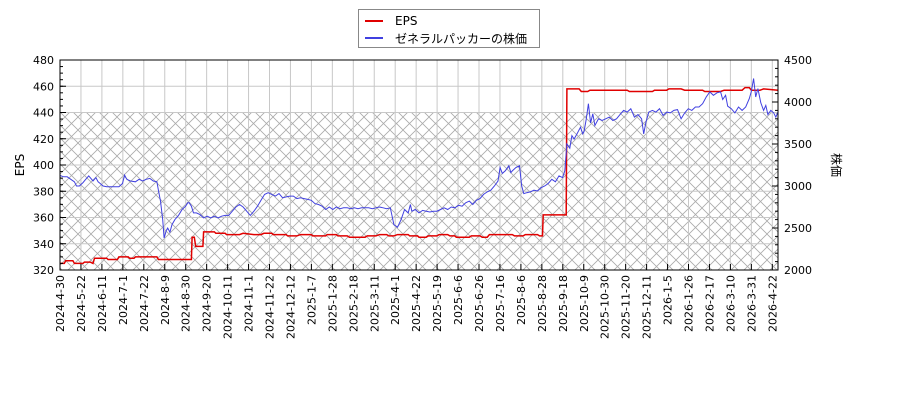  Describe the element at coordinates (461, 38) in the screenshot. I see `legend-label-stock-price: ゼネラルパッカーの株価` at that location.